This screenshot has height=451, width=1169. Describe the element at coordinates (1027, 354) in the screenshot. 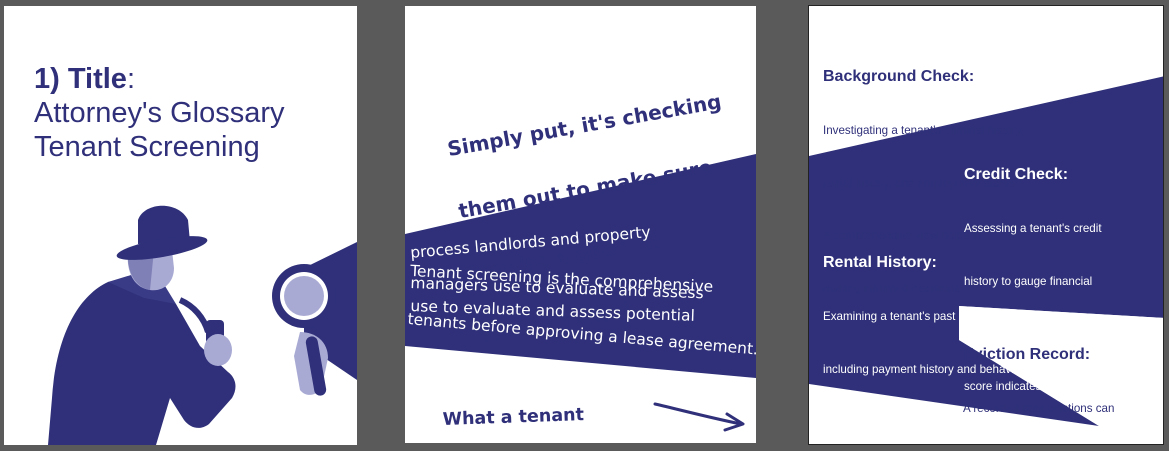

I see `section-title: Eviction Record:` at that location.